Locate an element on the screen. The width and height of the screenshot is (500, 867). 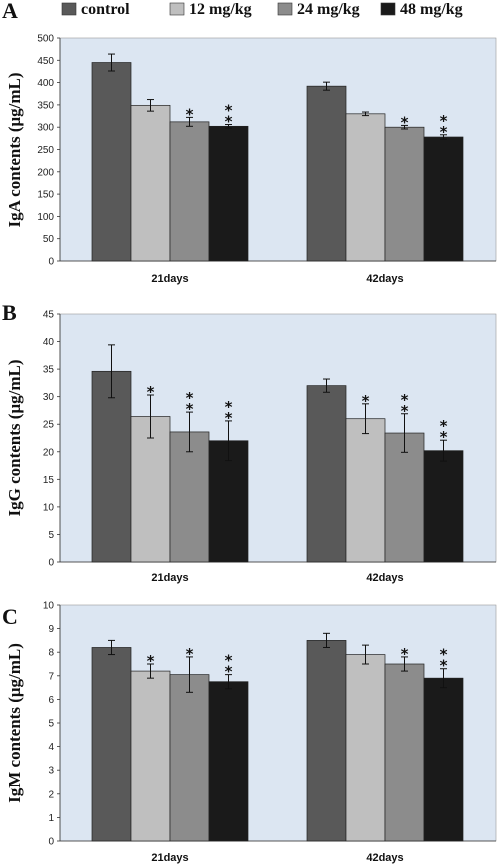
y-tick-label: 300 is located at coordinates (45, 128).